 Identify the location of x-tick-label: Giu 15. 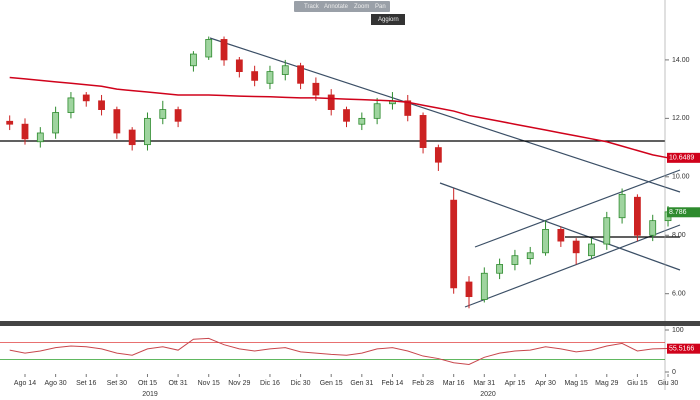
(637, 383).